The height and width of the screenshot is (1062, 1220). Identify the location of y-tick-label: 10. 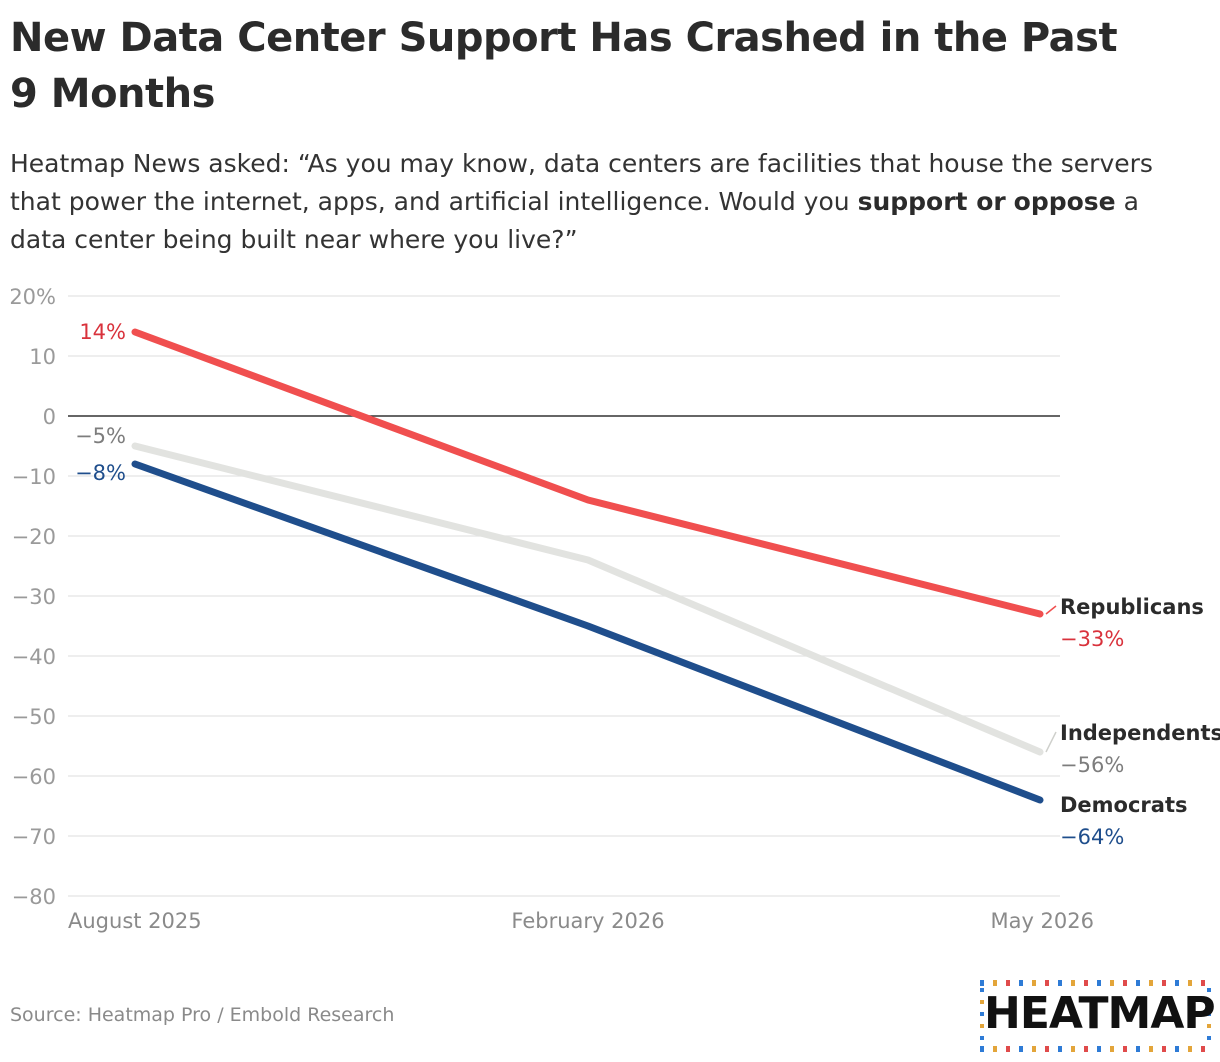
(42, 357).